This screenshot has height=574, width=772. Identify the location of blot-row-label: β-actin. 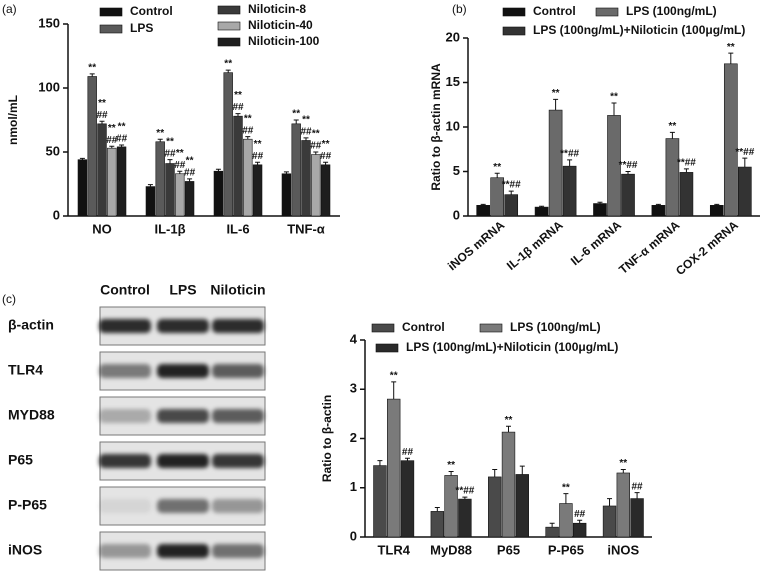
(31, 325).